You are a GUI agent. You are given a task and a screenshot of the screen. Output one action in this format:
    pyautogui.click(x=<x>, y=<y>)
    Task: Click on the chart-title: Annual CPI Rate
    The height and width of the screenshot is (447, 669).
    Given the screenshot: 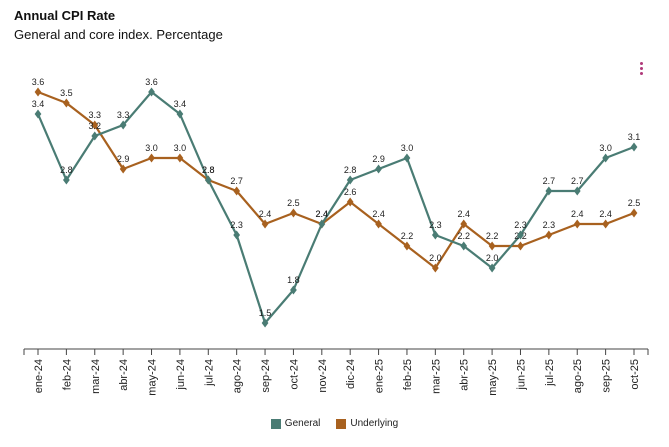 What is the action you would take?
    pyautogui.click(x=65, y=15)
    